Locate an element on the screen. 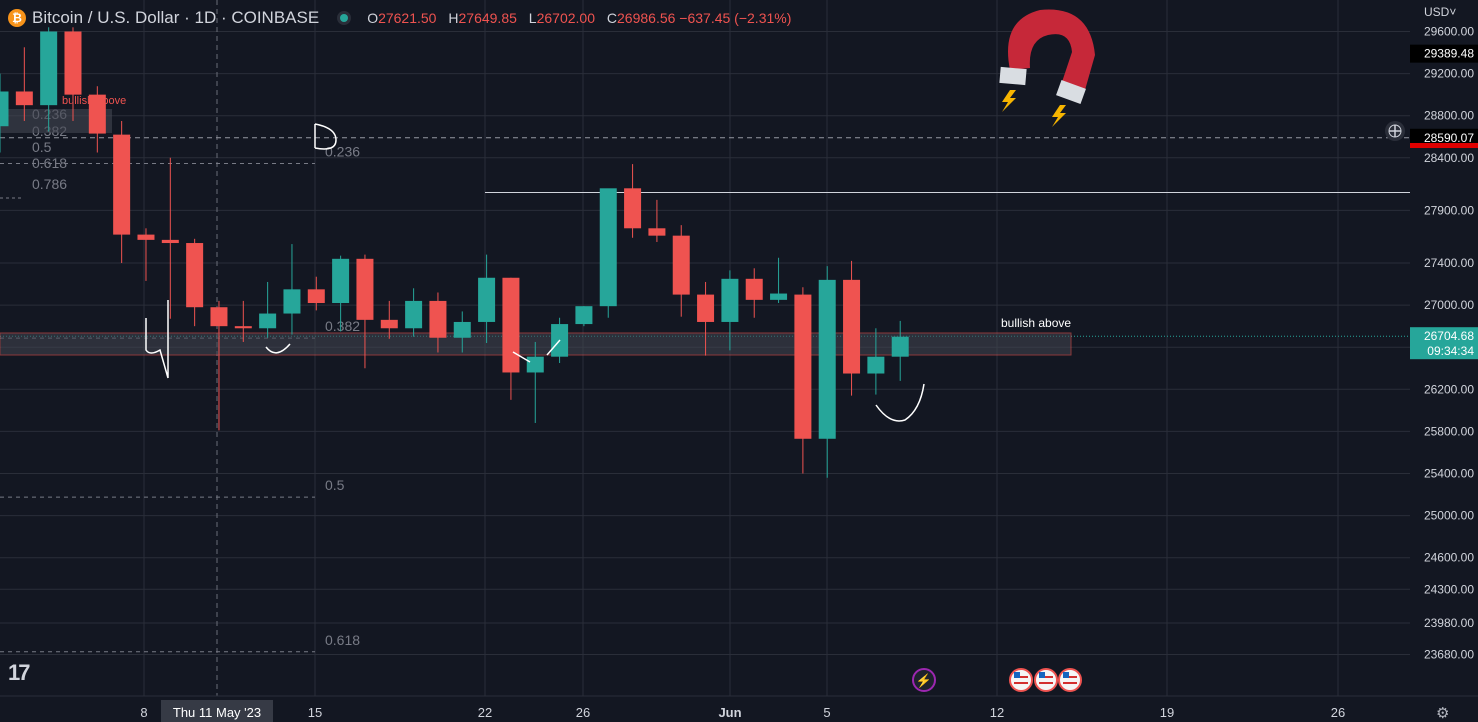  fib-label: 0.382 is located at coordinates (342, 326).